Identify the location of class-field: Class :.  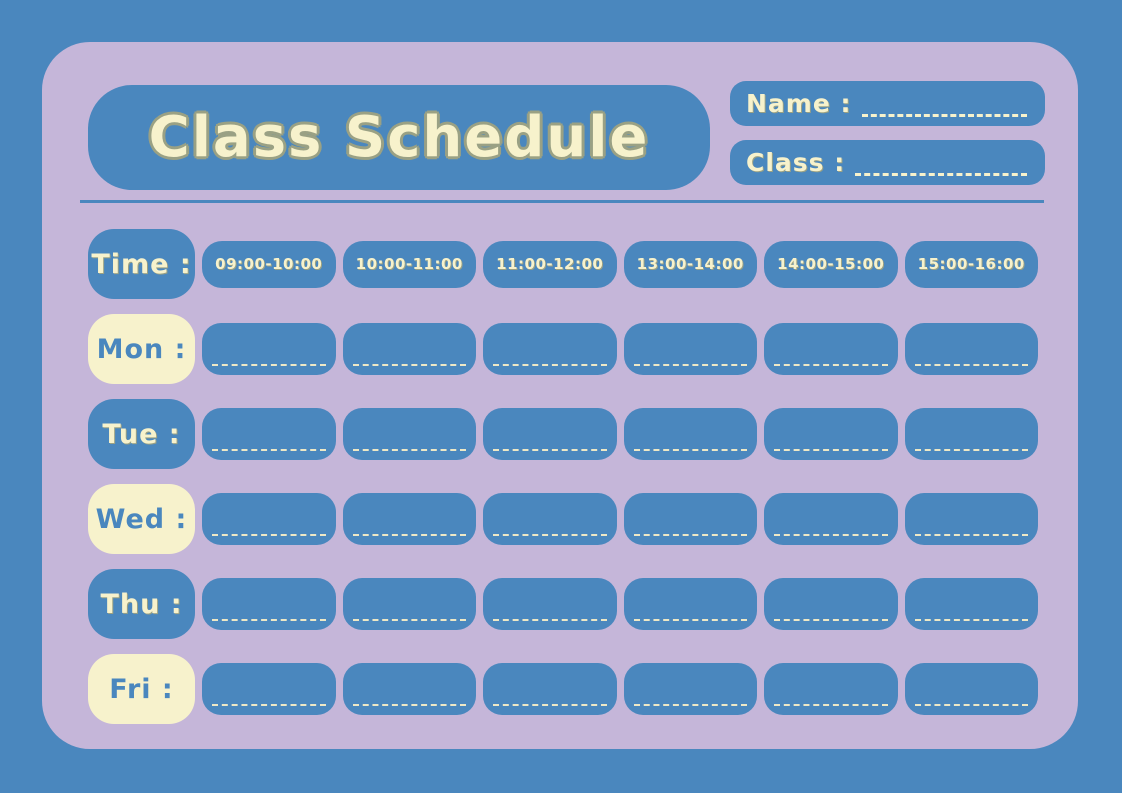
(887, 162).